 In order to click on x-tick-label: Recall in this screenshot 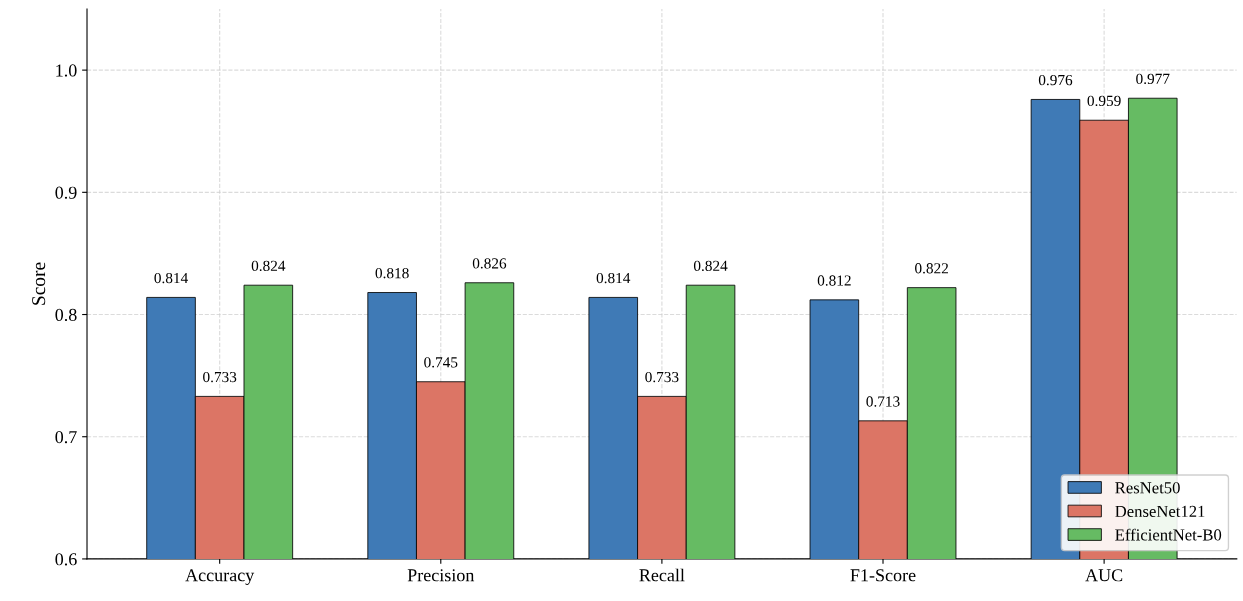, I will do `click(662, 575)`.